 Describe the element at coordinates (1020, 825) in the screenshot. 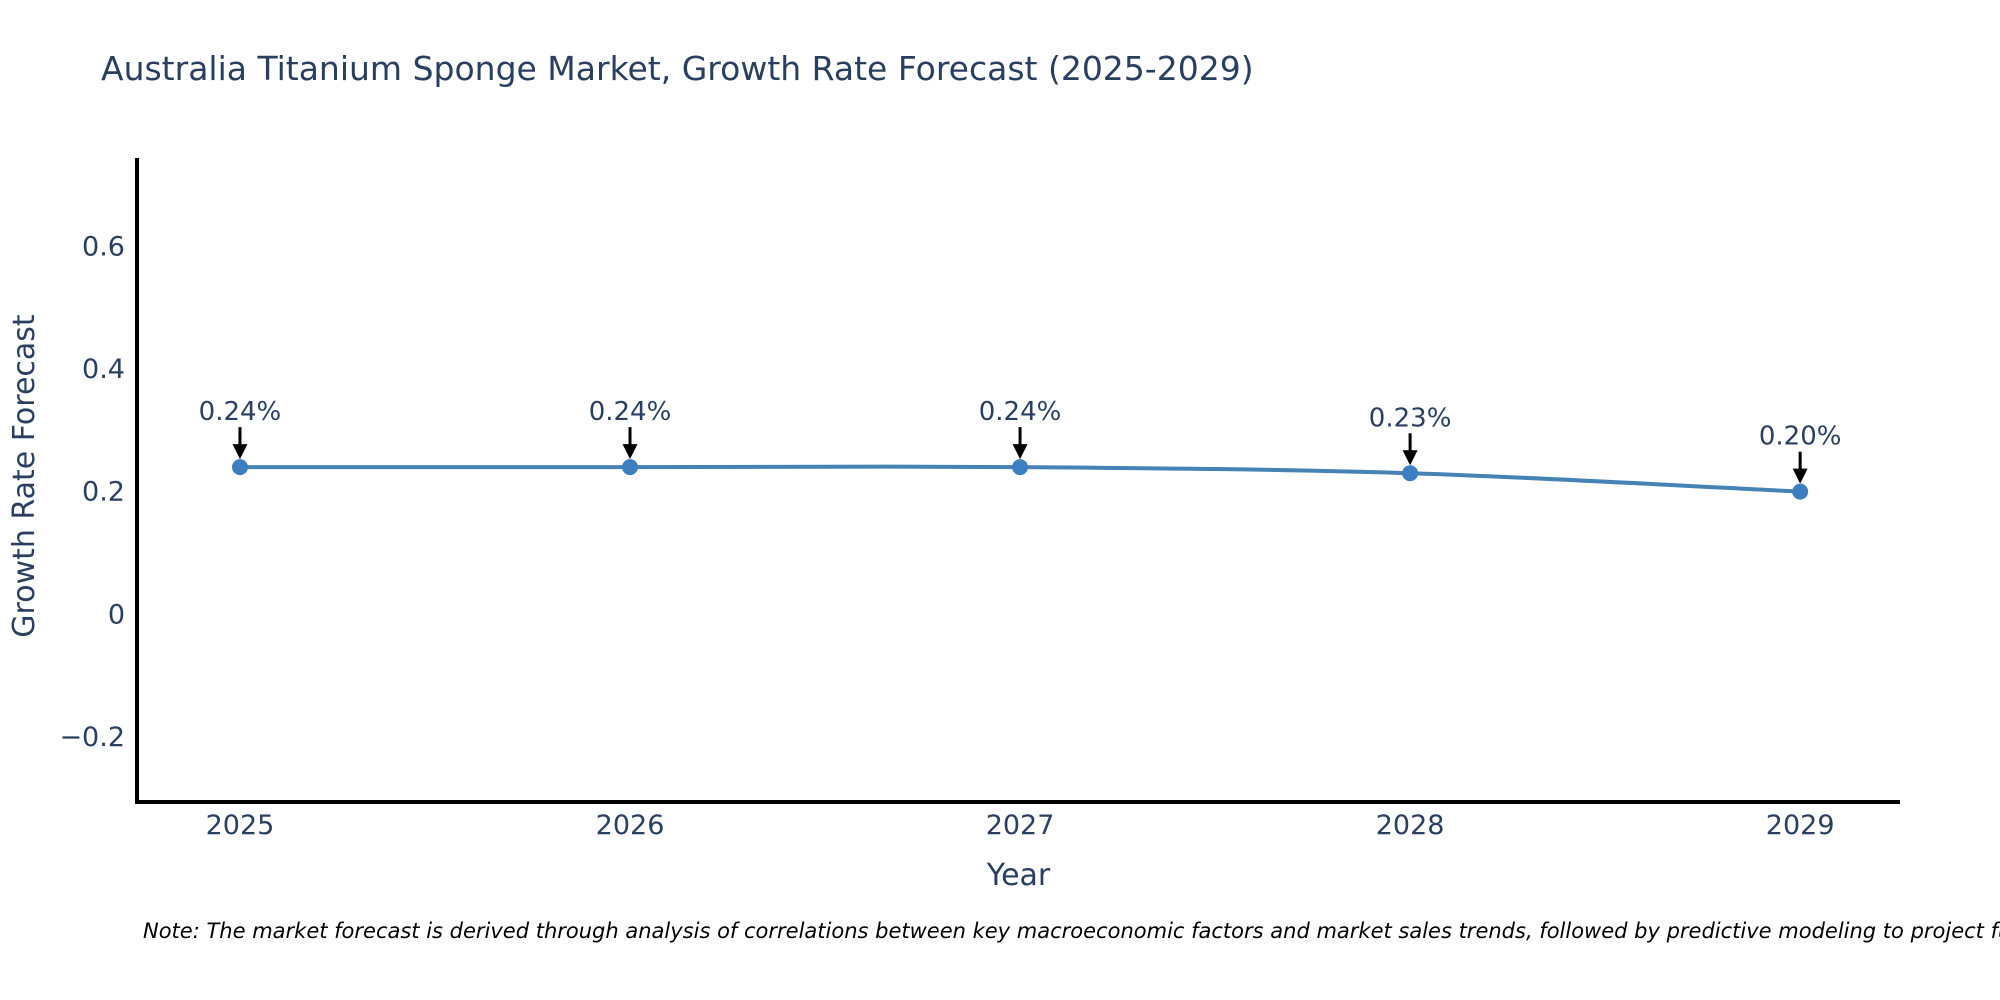

I see `x-tick-label: 2027` at that location.